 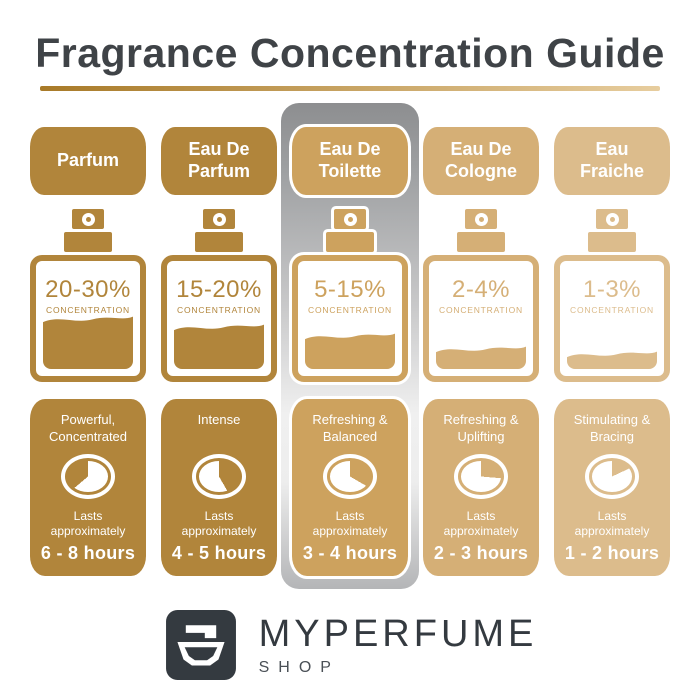 What do you see at coordinates (299, 667) in the screenshot?
I see `brand-subtitle: SHOP` at bounding box center [299, 667].